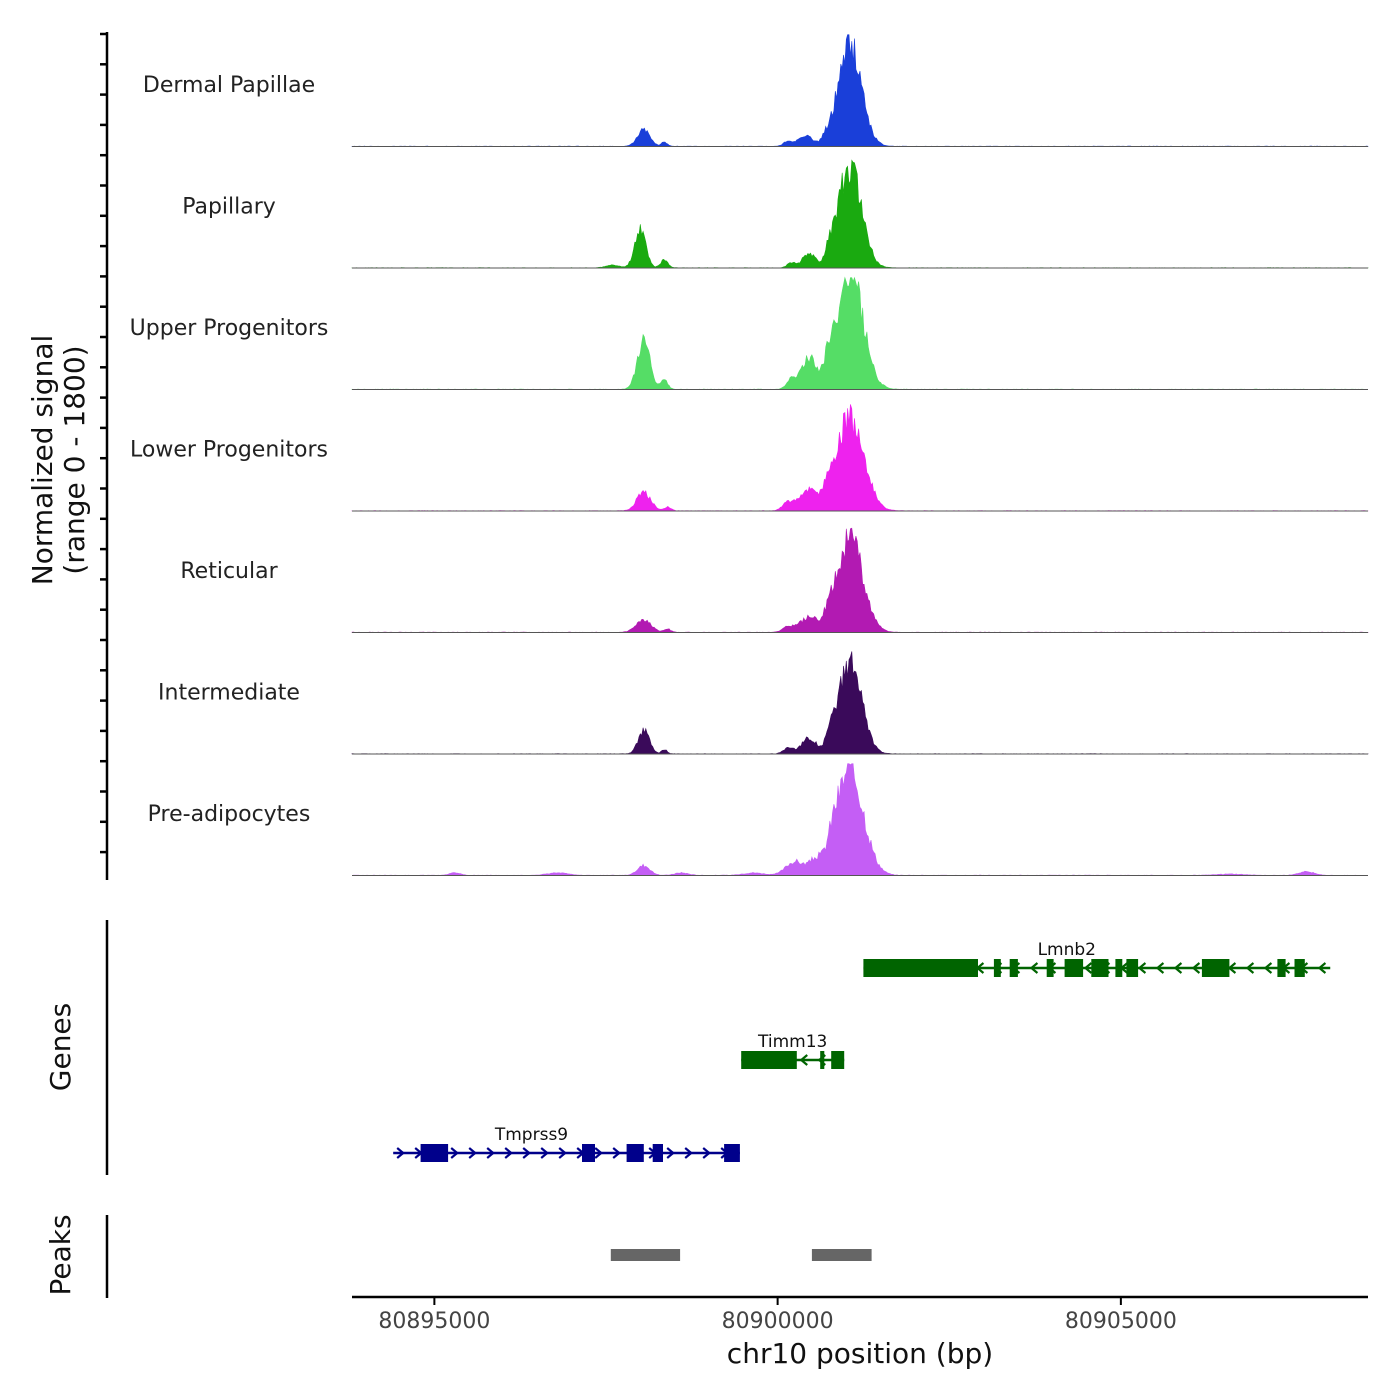 This screenshot has width=1400, height=1400. I want to click on gene-annotations: Lmnb2 Timm13 Tmprss9, so click(862, 1051).